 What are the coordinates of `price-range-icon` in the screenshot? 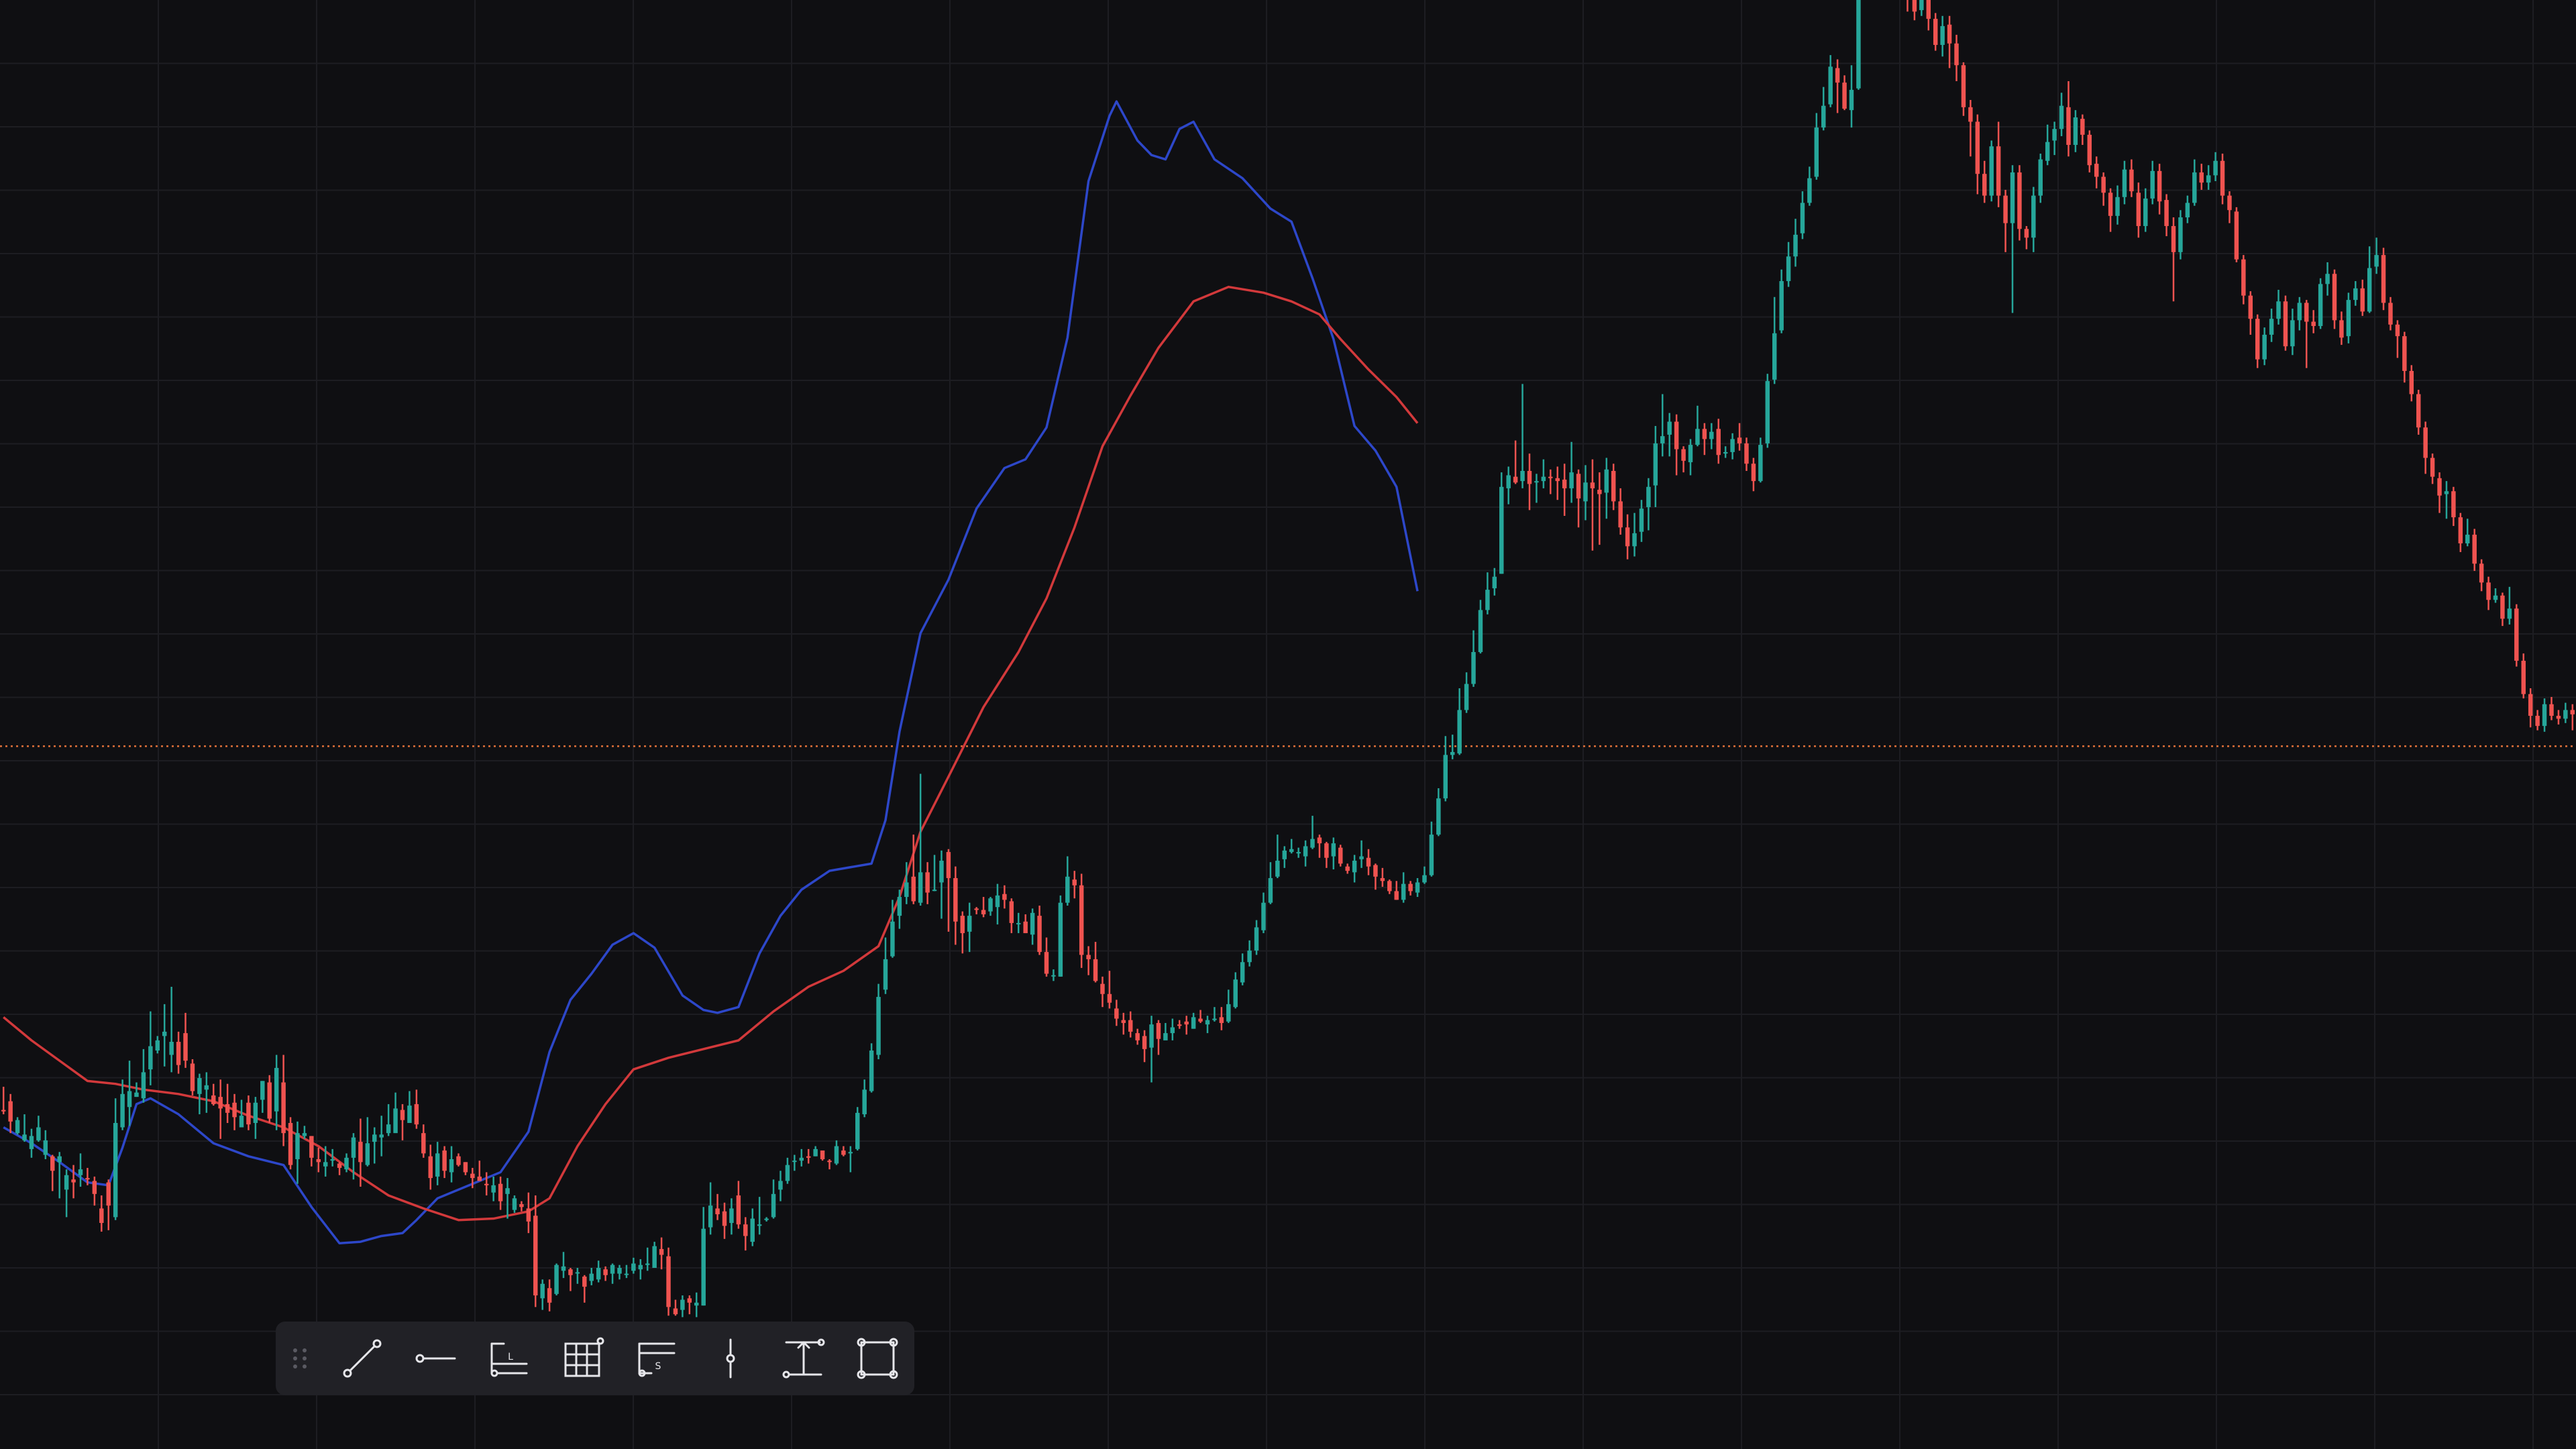 It's located at (803, 1358).